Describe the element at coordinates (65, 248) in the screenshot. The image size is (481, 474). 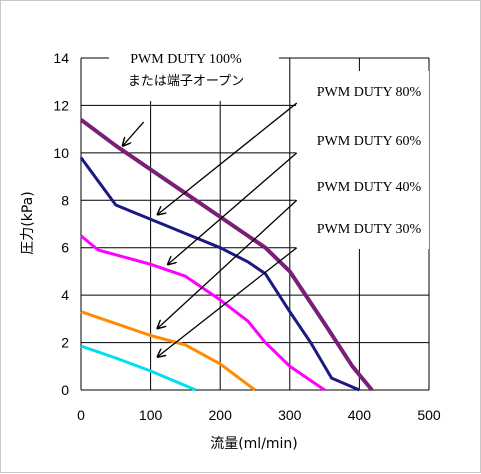
I see `y-tick-label: 6` at that location.